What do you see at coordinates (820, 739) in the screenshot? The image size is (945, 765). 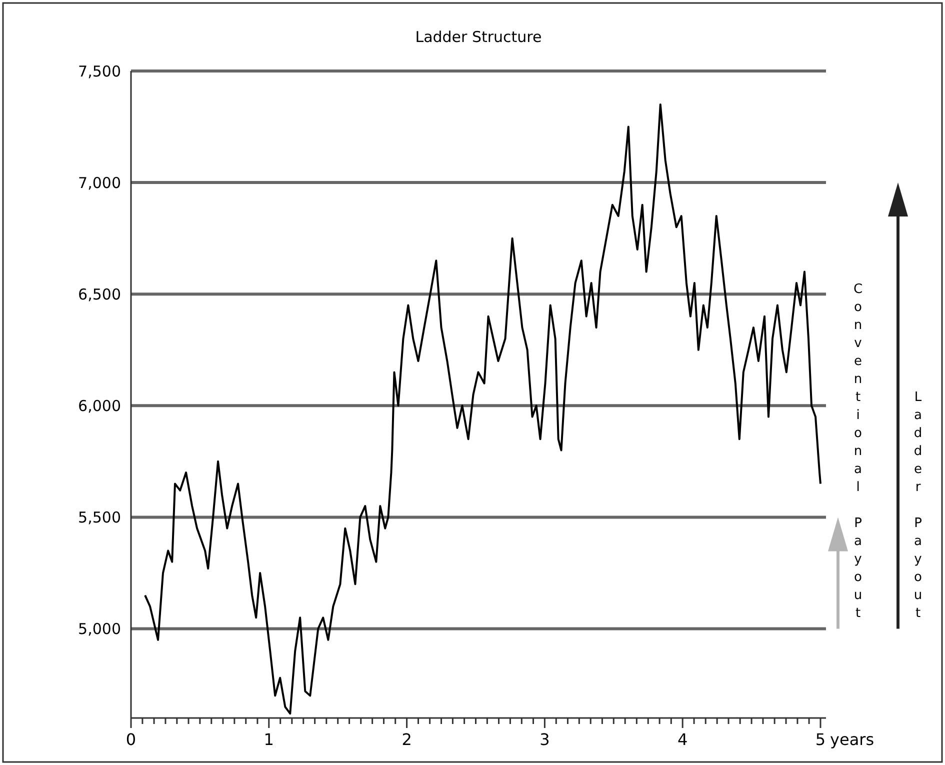 I see `x-tick-label: 5` at bounding box center [820, 739].